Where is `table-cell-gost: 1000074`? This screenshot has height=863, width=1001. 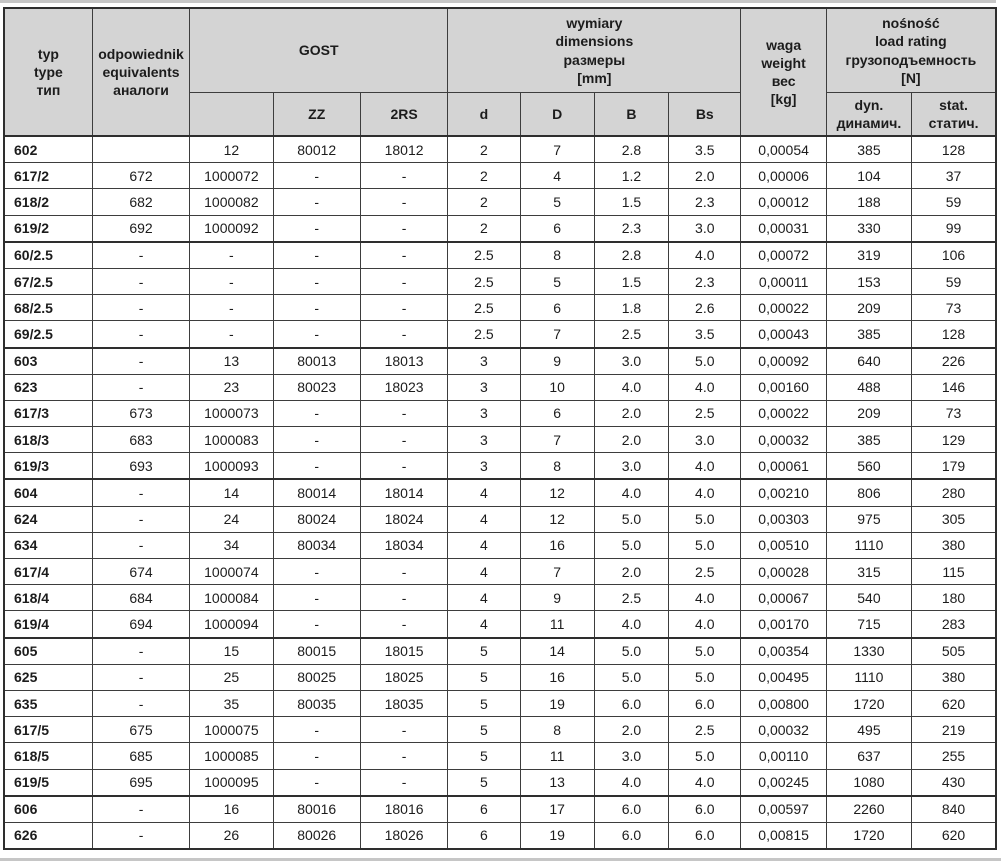
table-cell-gost: 1000074 is located at coordinates (231, 571).